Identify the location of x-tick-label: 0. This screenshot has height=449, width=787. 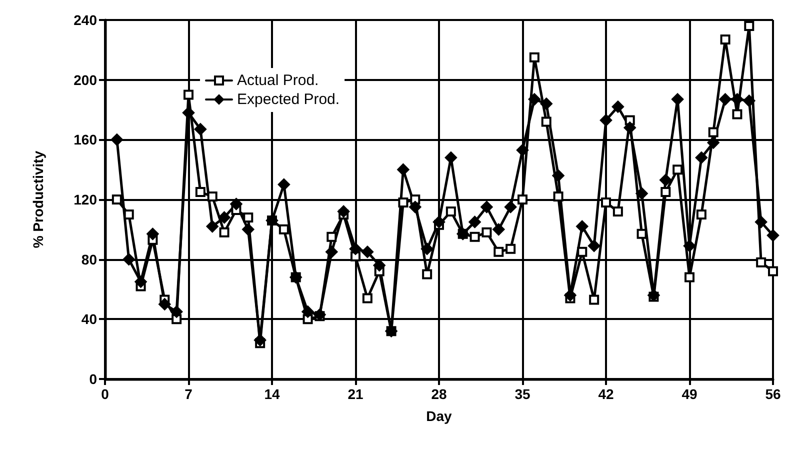
(105, 394).